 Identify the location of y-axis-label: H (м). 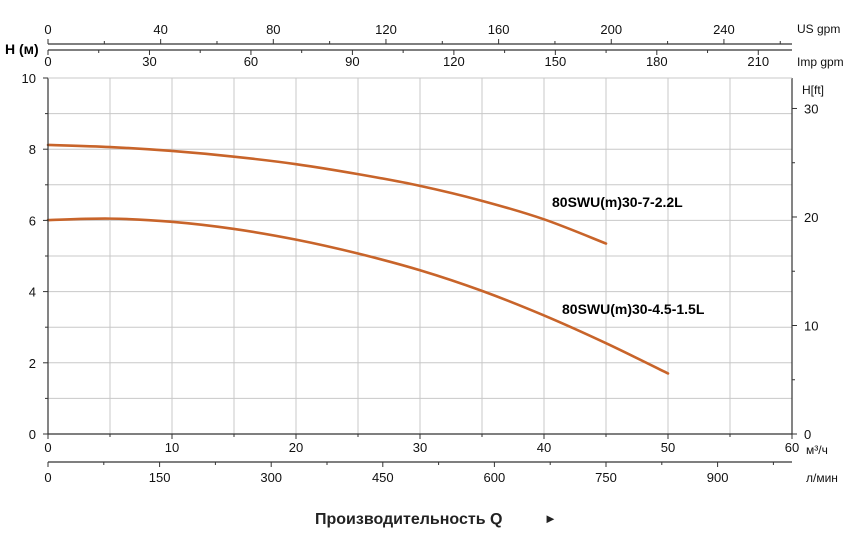
(22, 49).